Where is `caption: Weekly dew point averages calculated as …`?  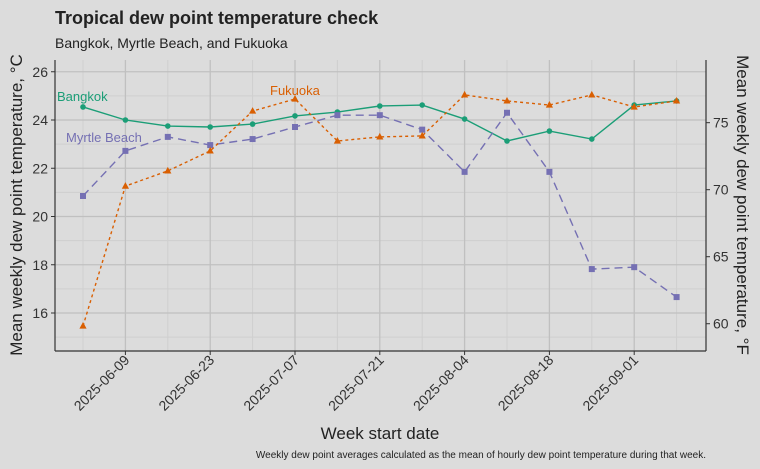
caption: Weekly dew point averages calculated as … is located at coordinates (481, 455).